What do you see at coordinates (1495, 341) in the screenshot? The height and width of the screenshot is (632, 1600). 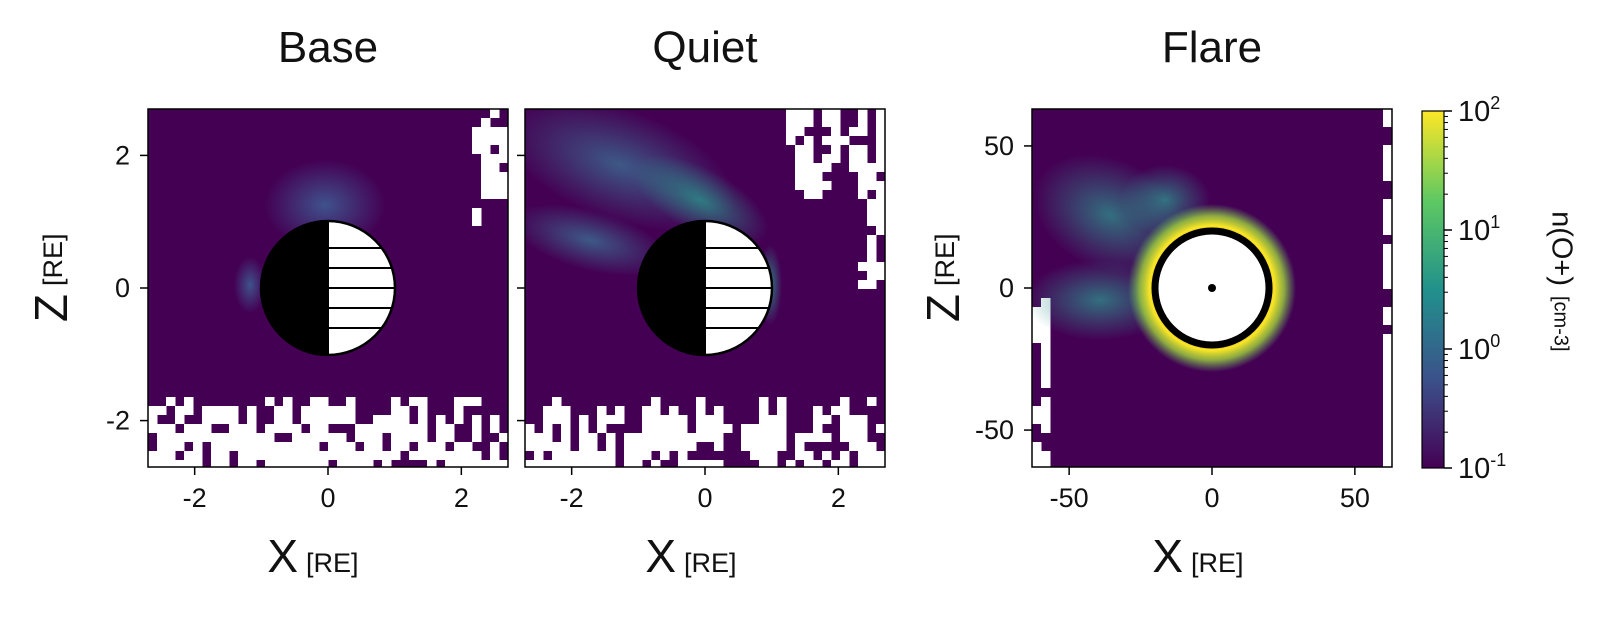 I see `colorbar-tick-exponent: 0` at bounding box center [1495, 341].